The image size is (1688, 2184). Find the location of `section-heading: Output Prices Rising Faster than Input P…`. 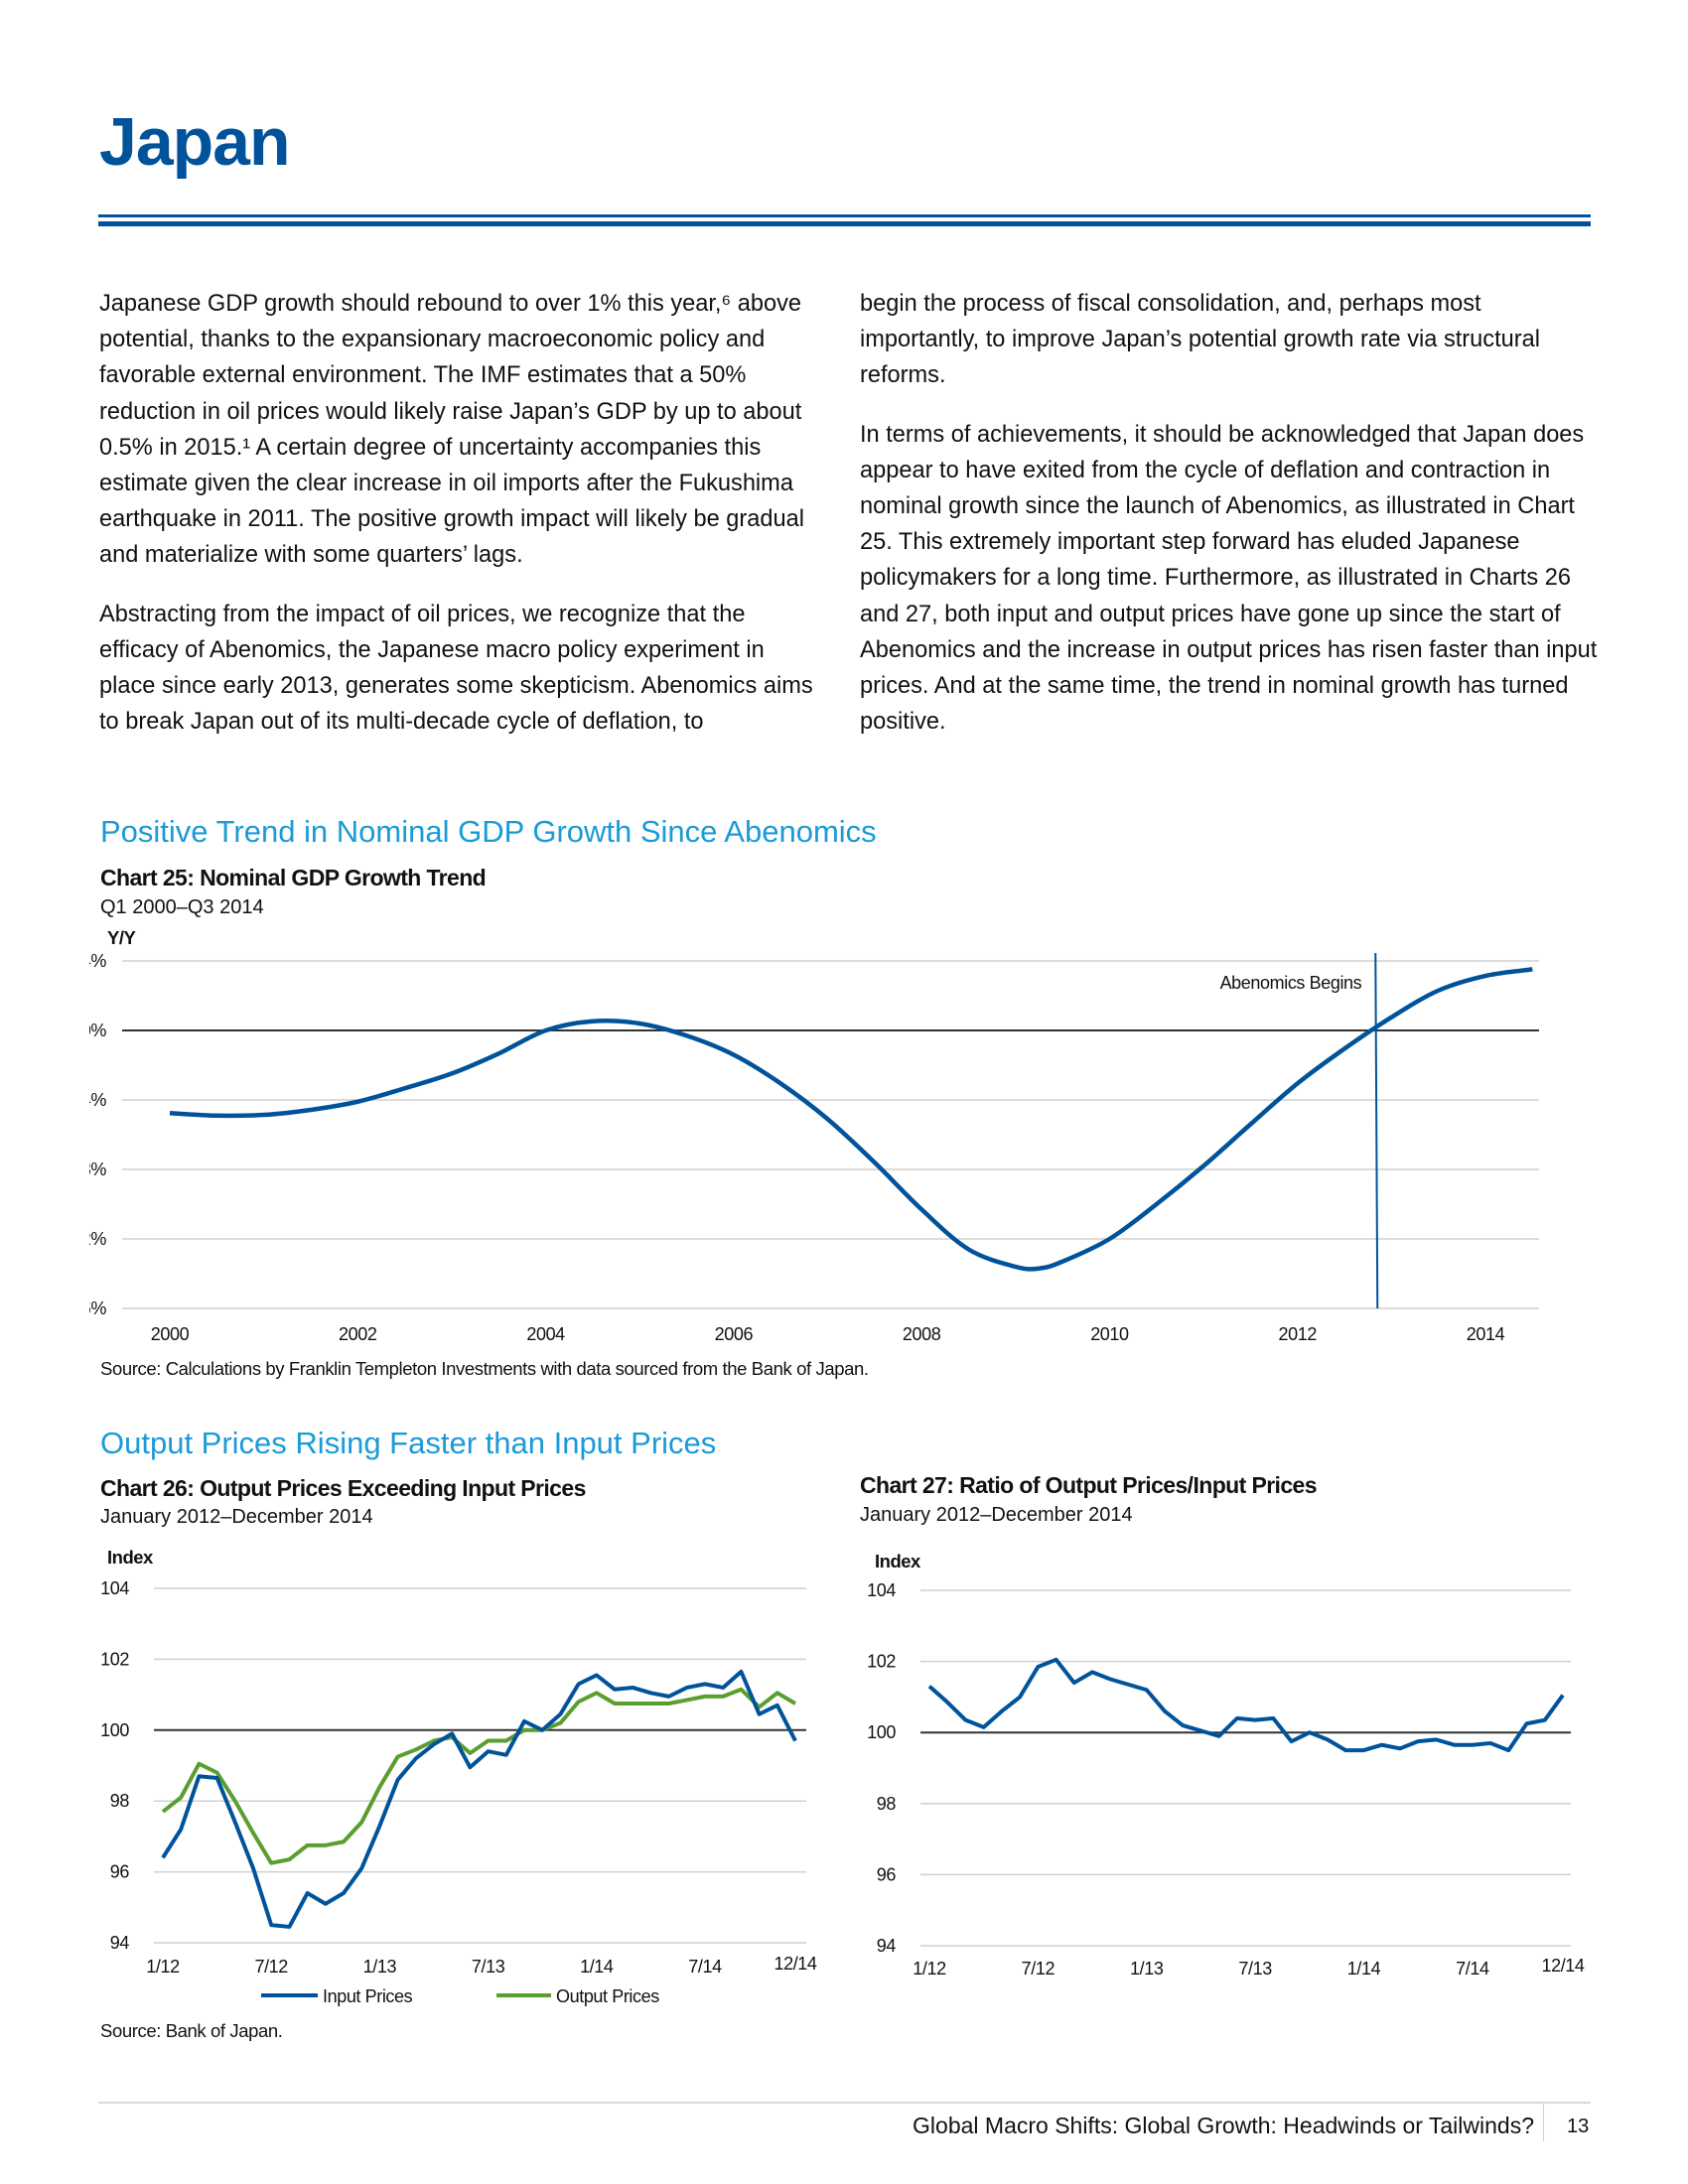

section-heading: Output Prices Rising Faster than Input P… is located at coordinates (408, 1443).